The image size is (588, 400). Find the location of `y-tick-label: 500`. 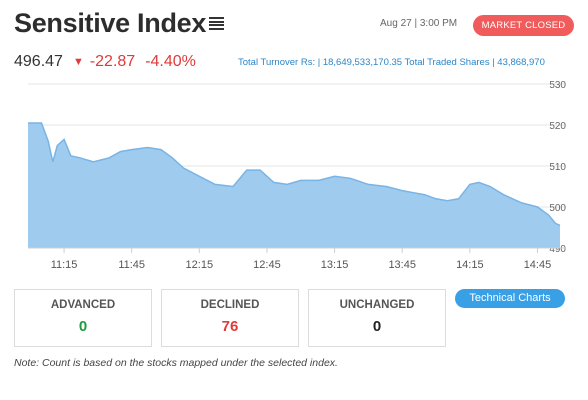

y-tick-label: 500 is located at coordinates (557, 208).